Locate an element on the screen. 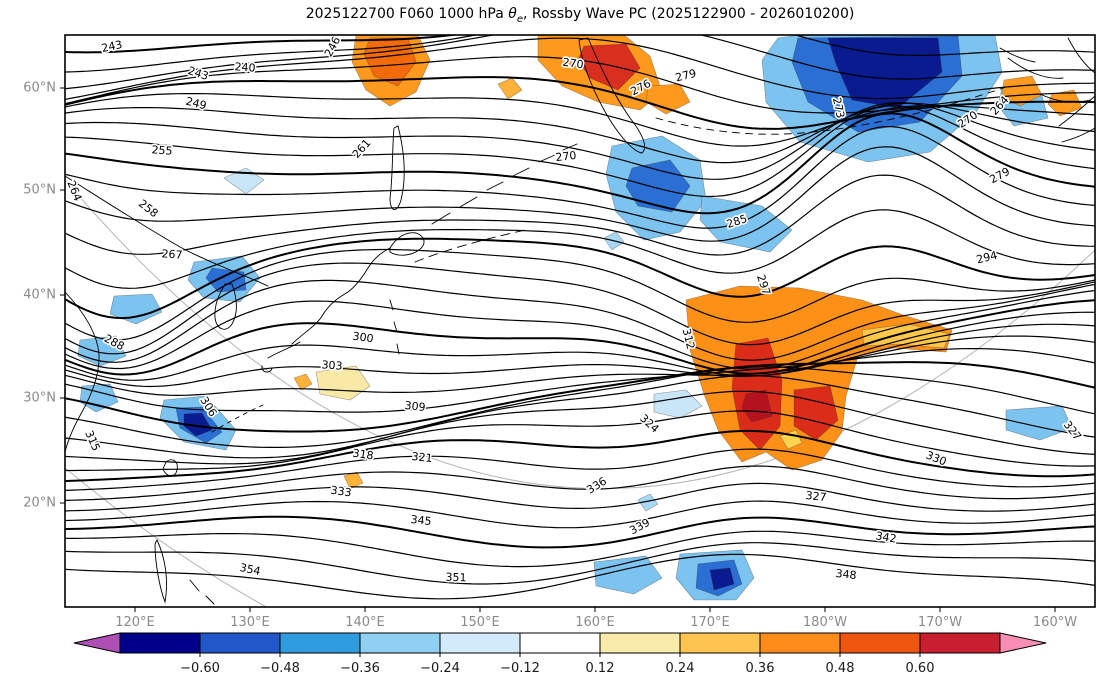  contour-label: 255 is located at coordinates (162, 150).